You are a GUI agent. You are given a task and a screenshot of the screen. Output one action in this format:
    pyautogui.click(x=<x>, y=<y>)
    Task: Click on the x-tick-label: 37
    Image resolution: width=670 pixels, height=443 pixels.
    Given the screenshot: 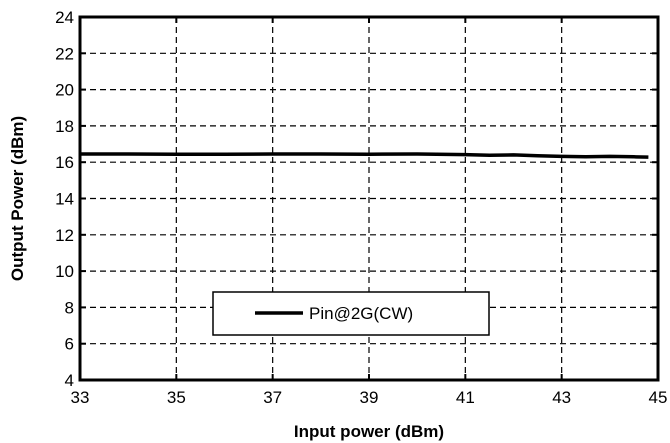 What is the action you would take?
    pyautogui.click(x=272, y=397)
    